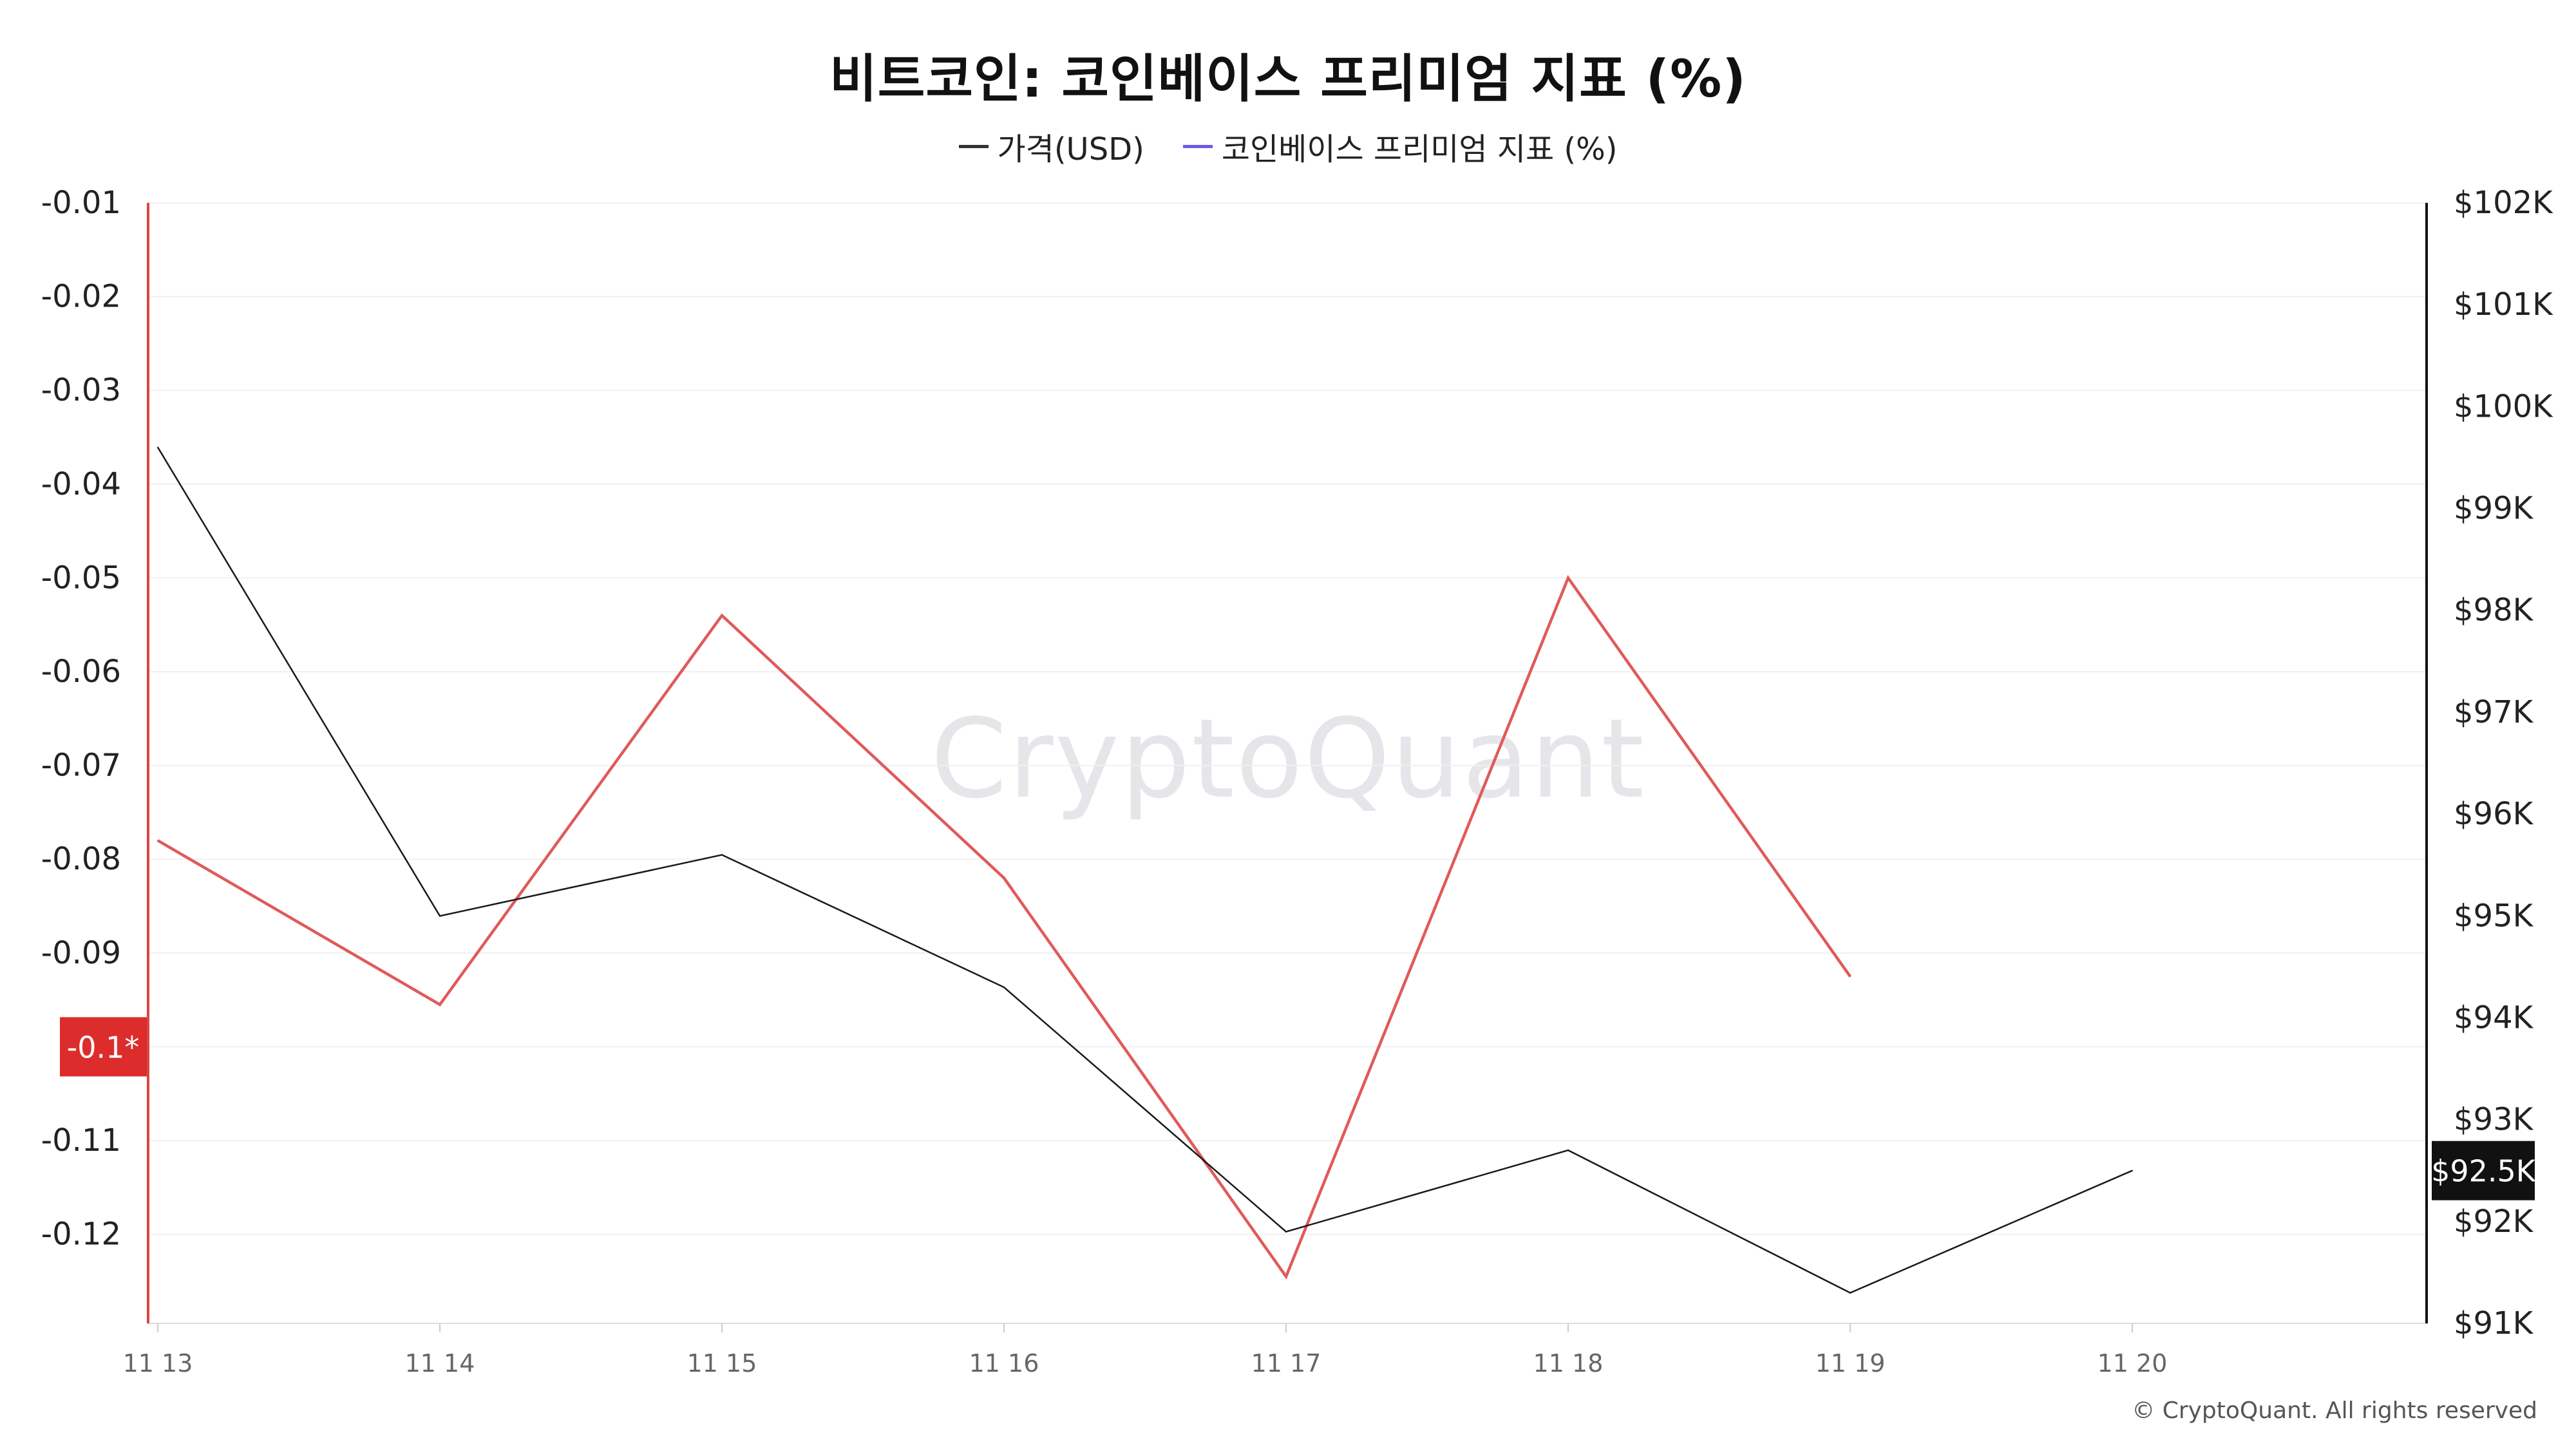 Image resolution: width=2576 pixels, height=1449 pixels. What do you see at coordinates (2494, 712) in the screenshot?
I see `y-right-tick-label: $97K` at bounding box center [2494, 712].